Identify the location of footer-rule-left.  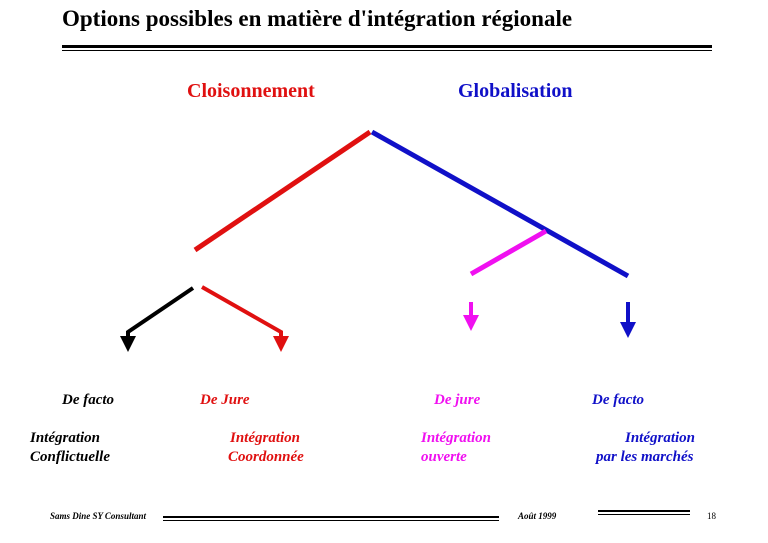
(331, 517).